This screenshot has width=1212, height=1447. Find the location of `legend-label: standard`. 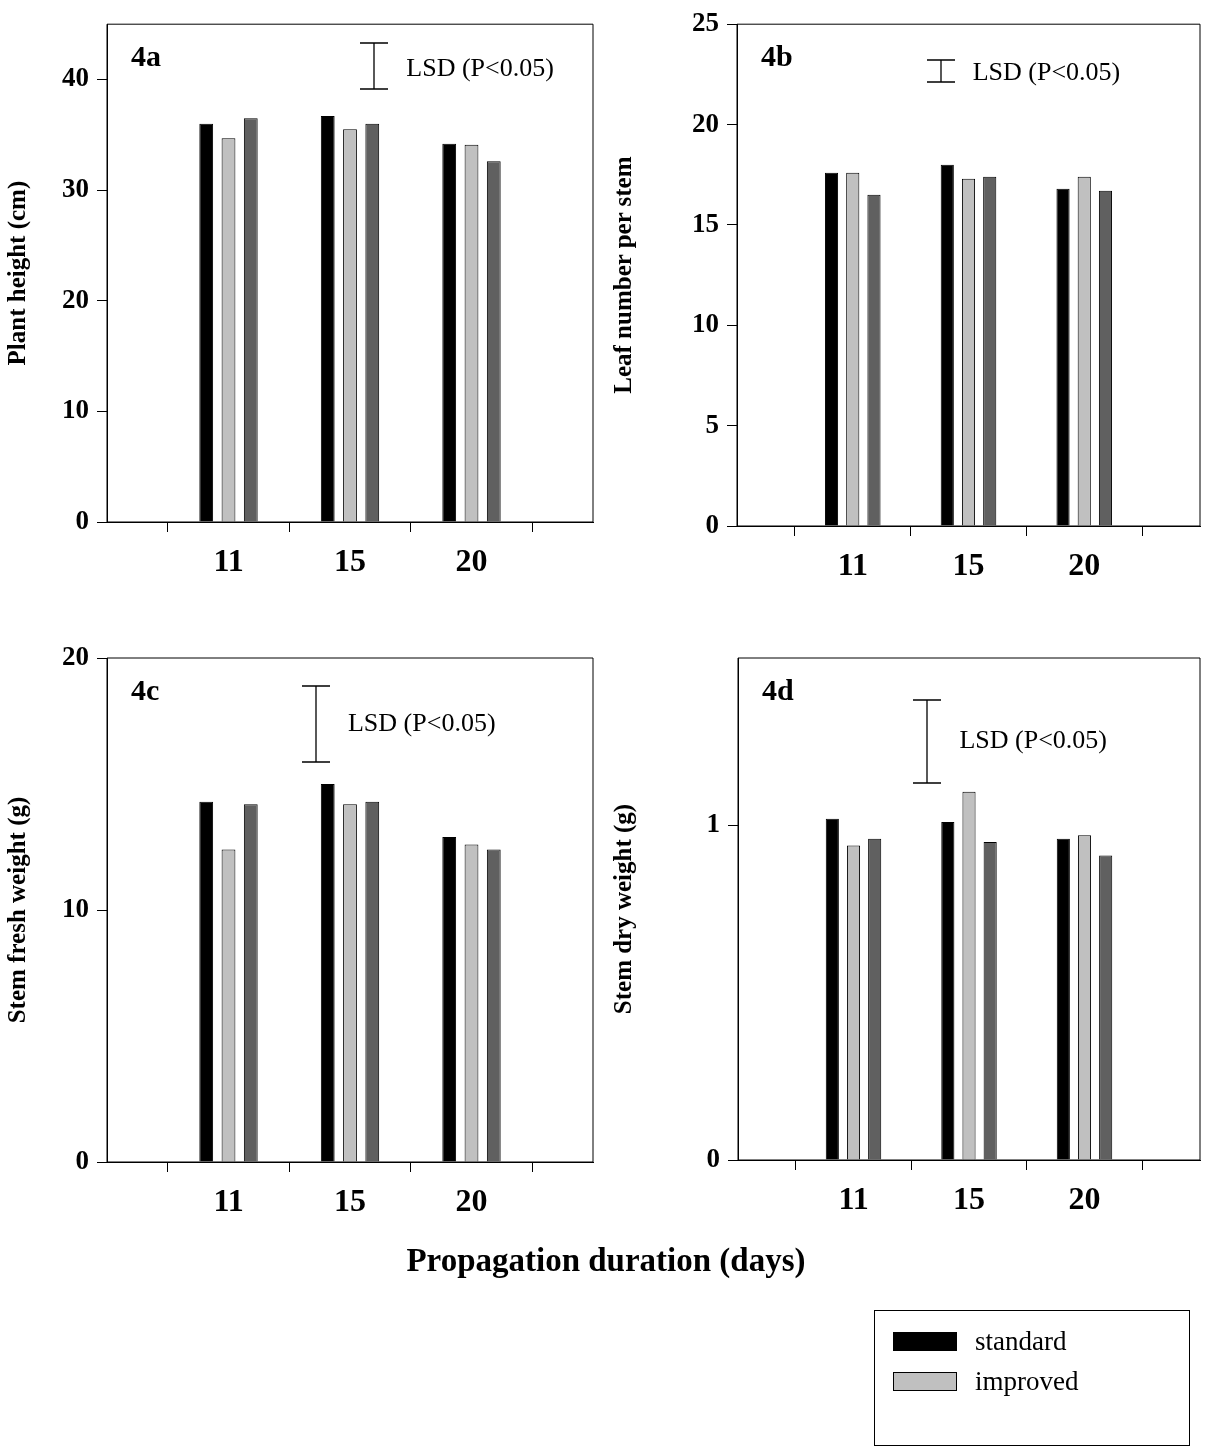

legend-label: standard is located at coordinates (1021, 1341).